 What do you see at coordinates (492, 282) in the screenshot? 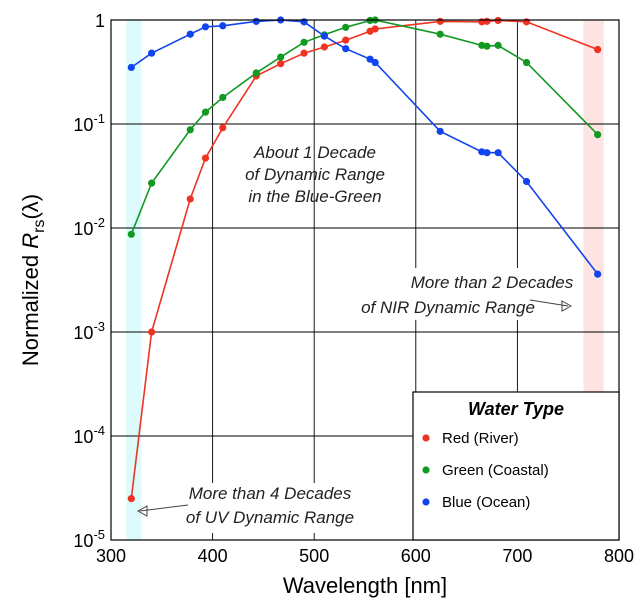
I see `annotation-nir-line1: More than 2 Decades` at bounding box center [492, 282].